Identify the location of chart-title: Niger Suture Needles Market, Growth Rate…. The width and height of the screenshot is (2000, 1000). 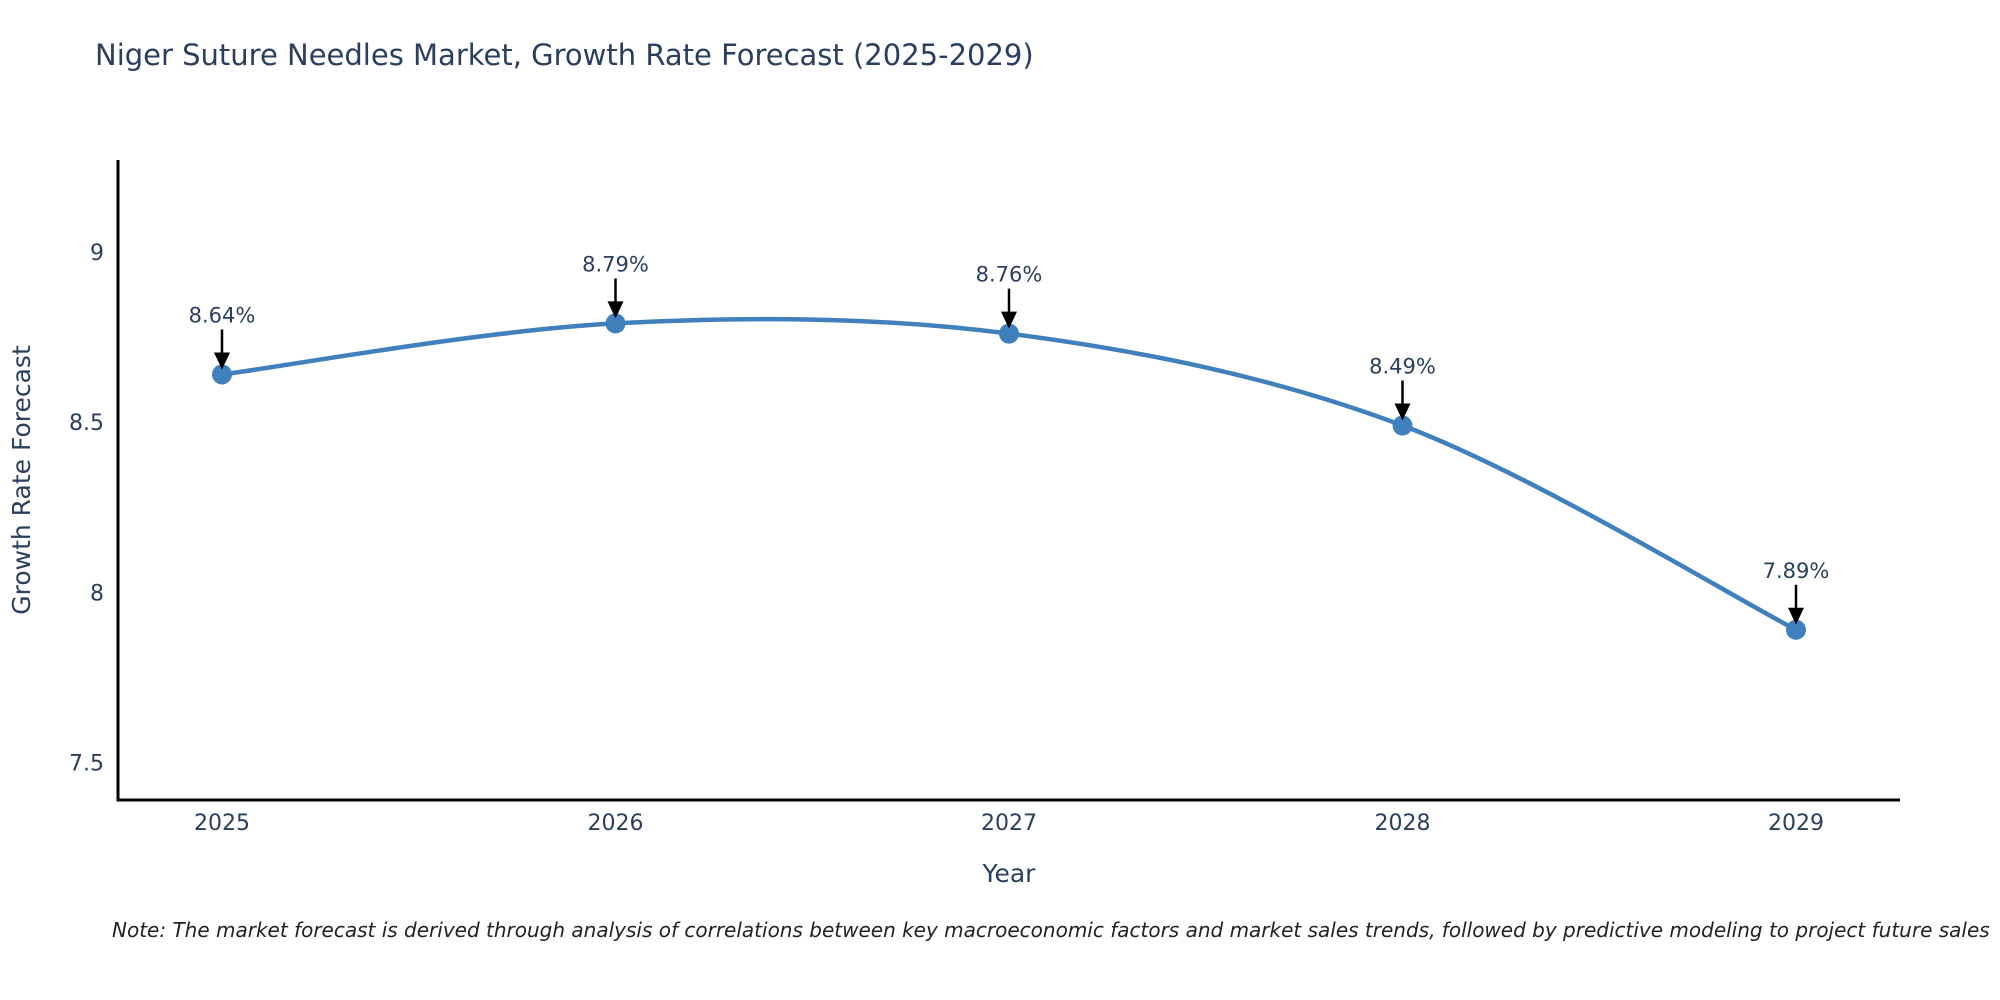
(564, 55).